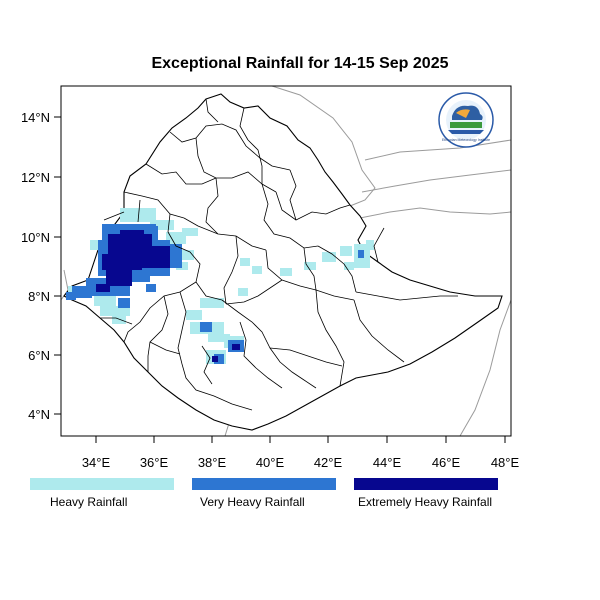 This screenshot has height=600, width=600. Describe the element at coordinates (96, 462) in the screenshot. I see `x-tick-label: 34°E` at that location.